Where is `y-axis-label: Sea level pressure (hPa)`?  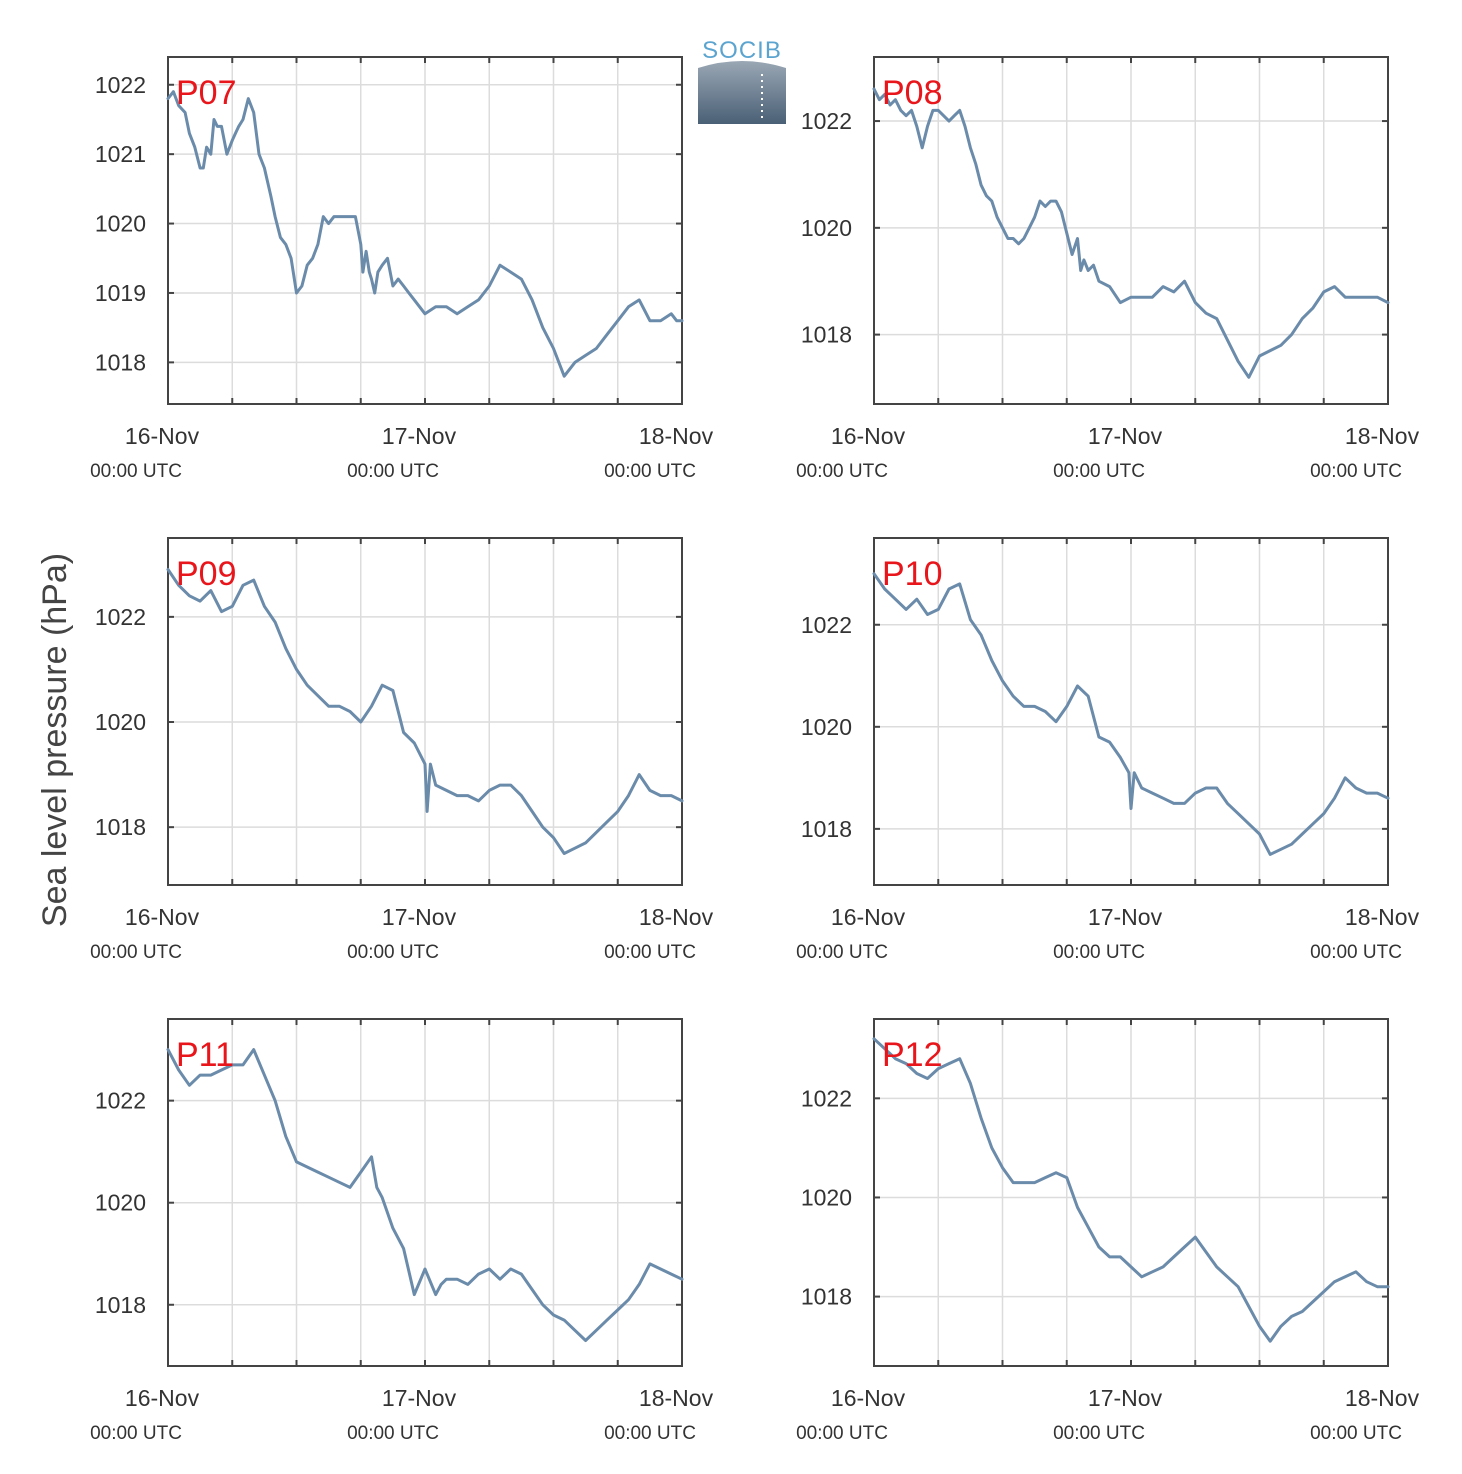 y-axis-label: Sea level pressure (hPa) is located at coordinates (55, 740).